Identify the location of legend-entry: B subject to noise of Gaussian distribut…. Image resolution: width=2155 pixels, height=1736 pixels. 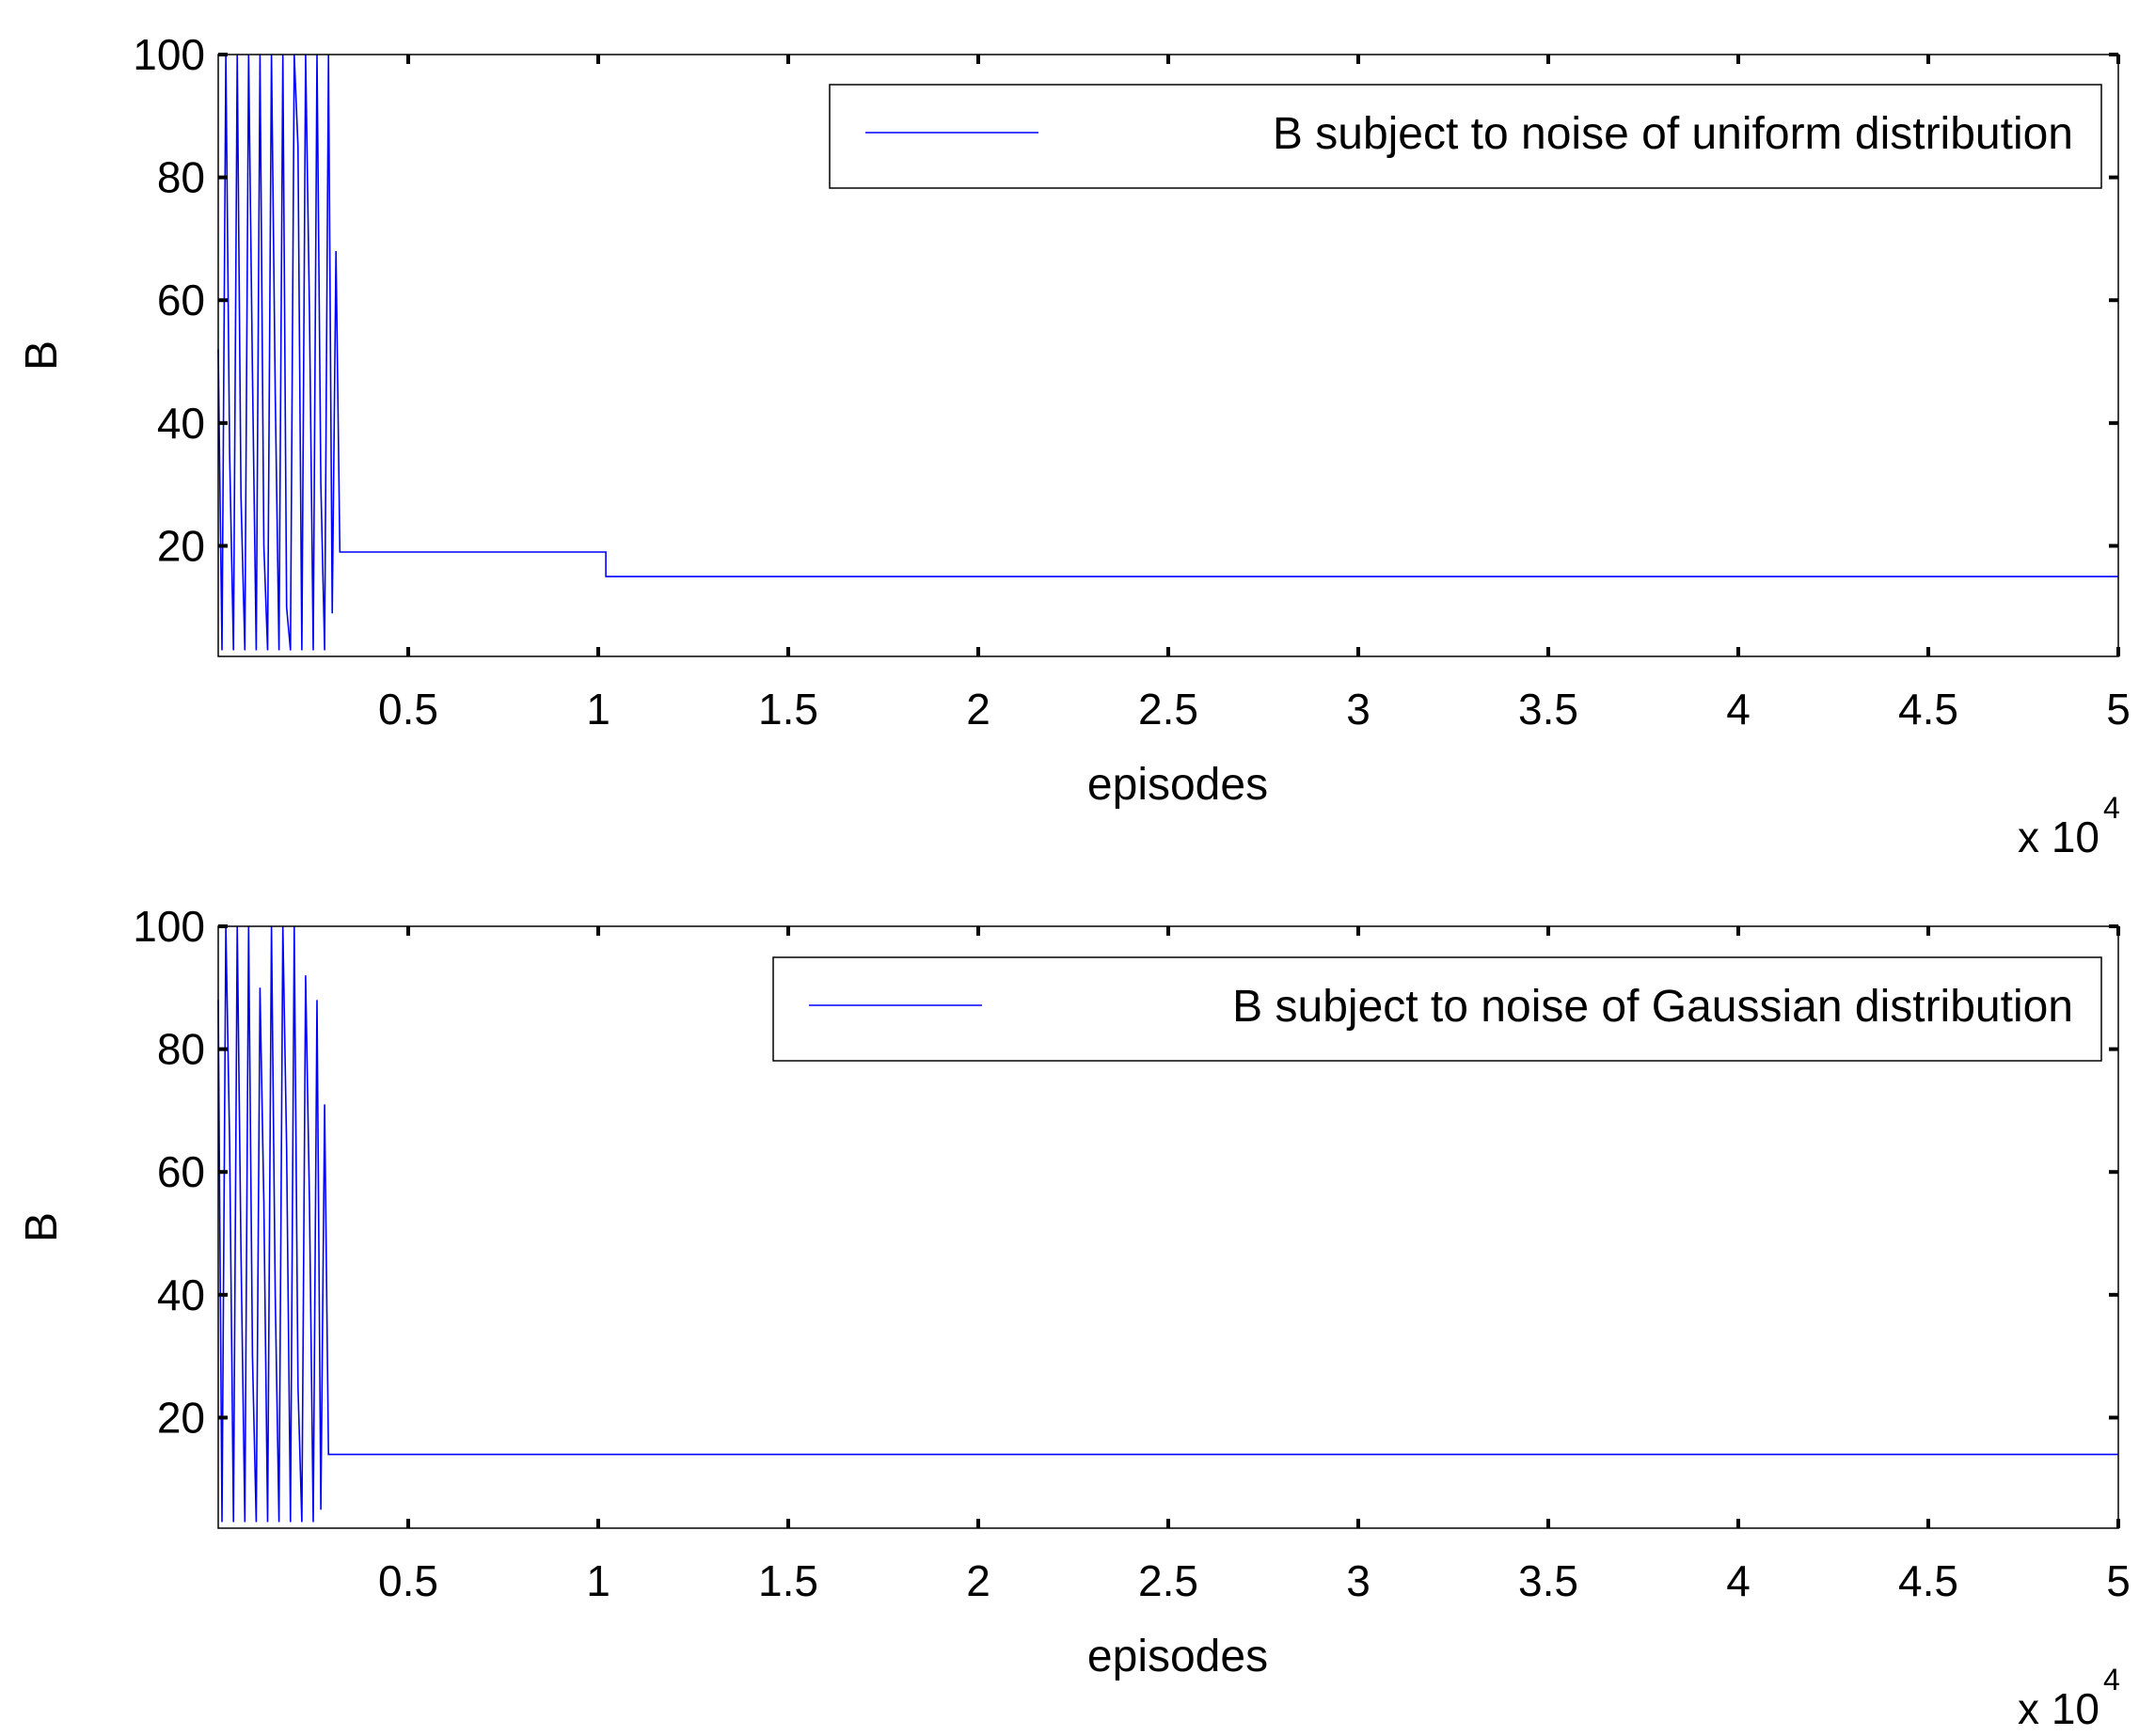
(1652, 1007).